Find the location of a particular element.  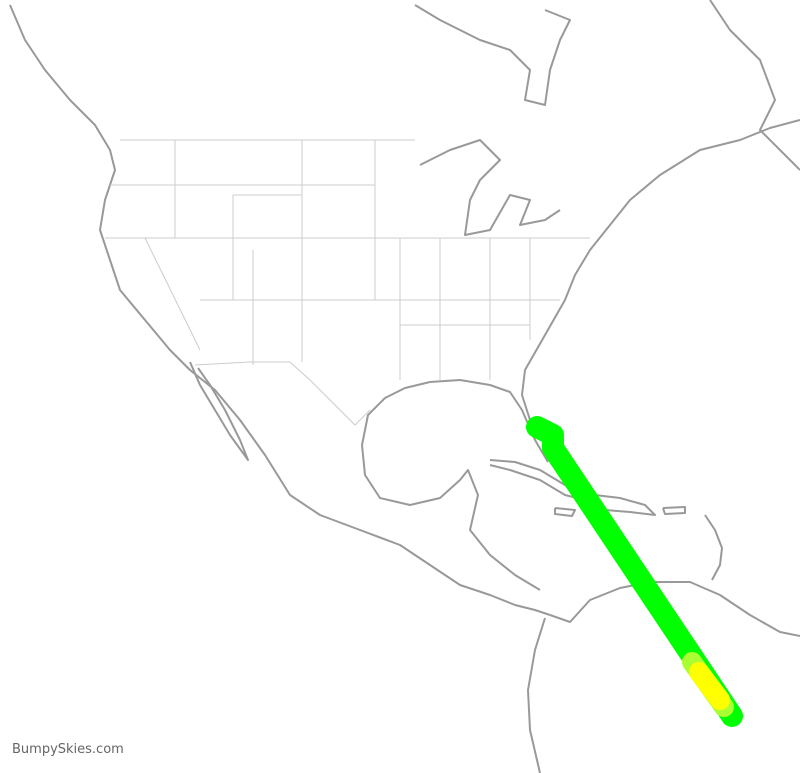

baja-peninsula is located at coordinates (219, 411).